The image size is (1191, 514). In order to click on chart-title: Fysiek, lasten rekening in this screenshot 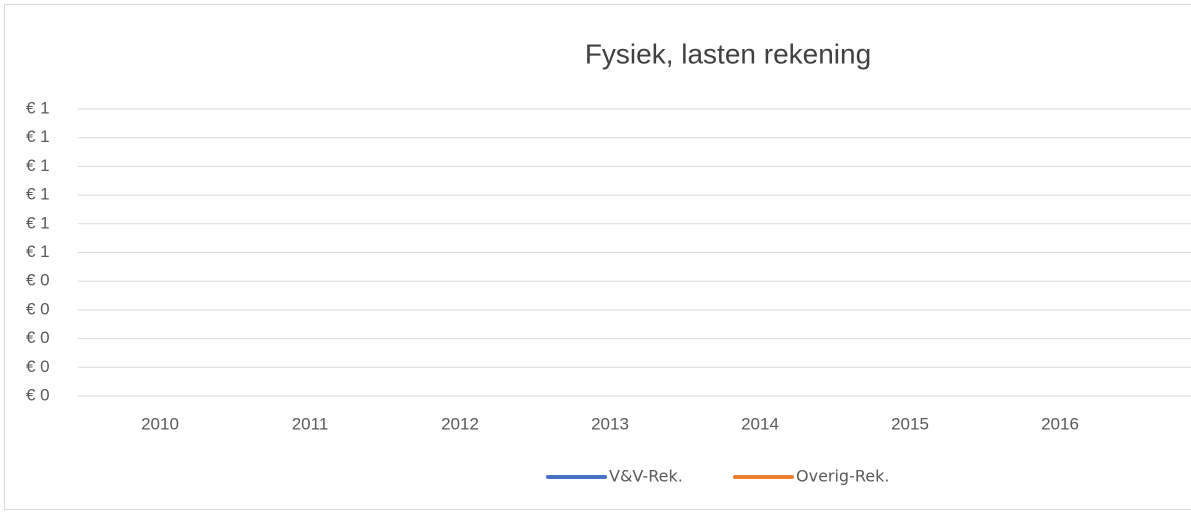, I will do `click(728, 53)`.